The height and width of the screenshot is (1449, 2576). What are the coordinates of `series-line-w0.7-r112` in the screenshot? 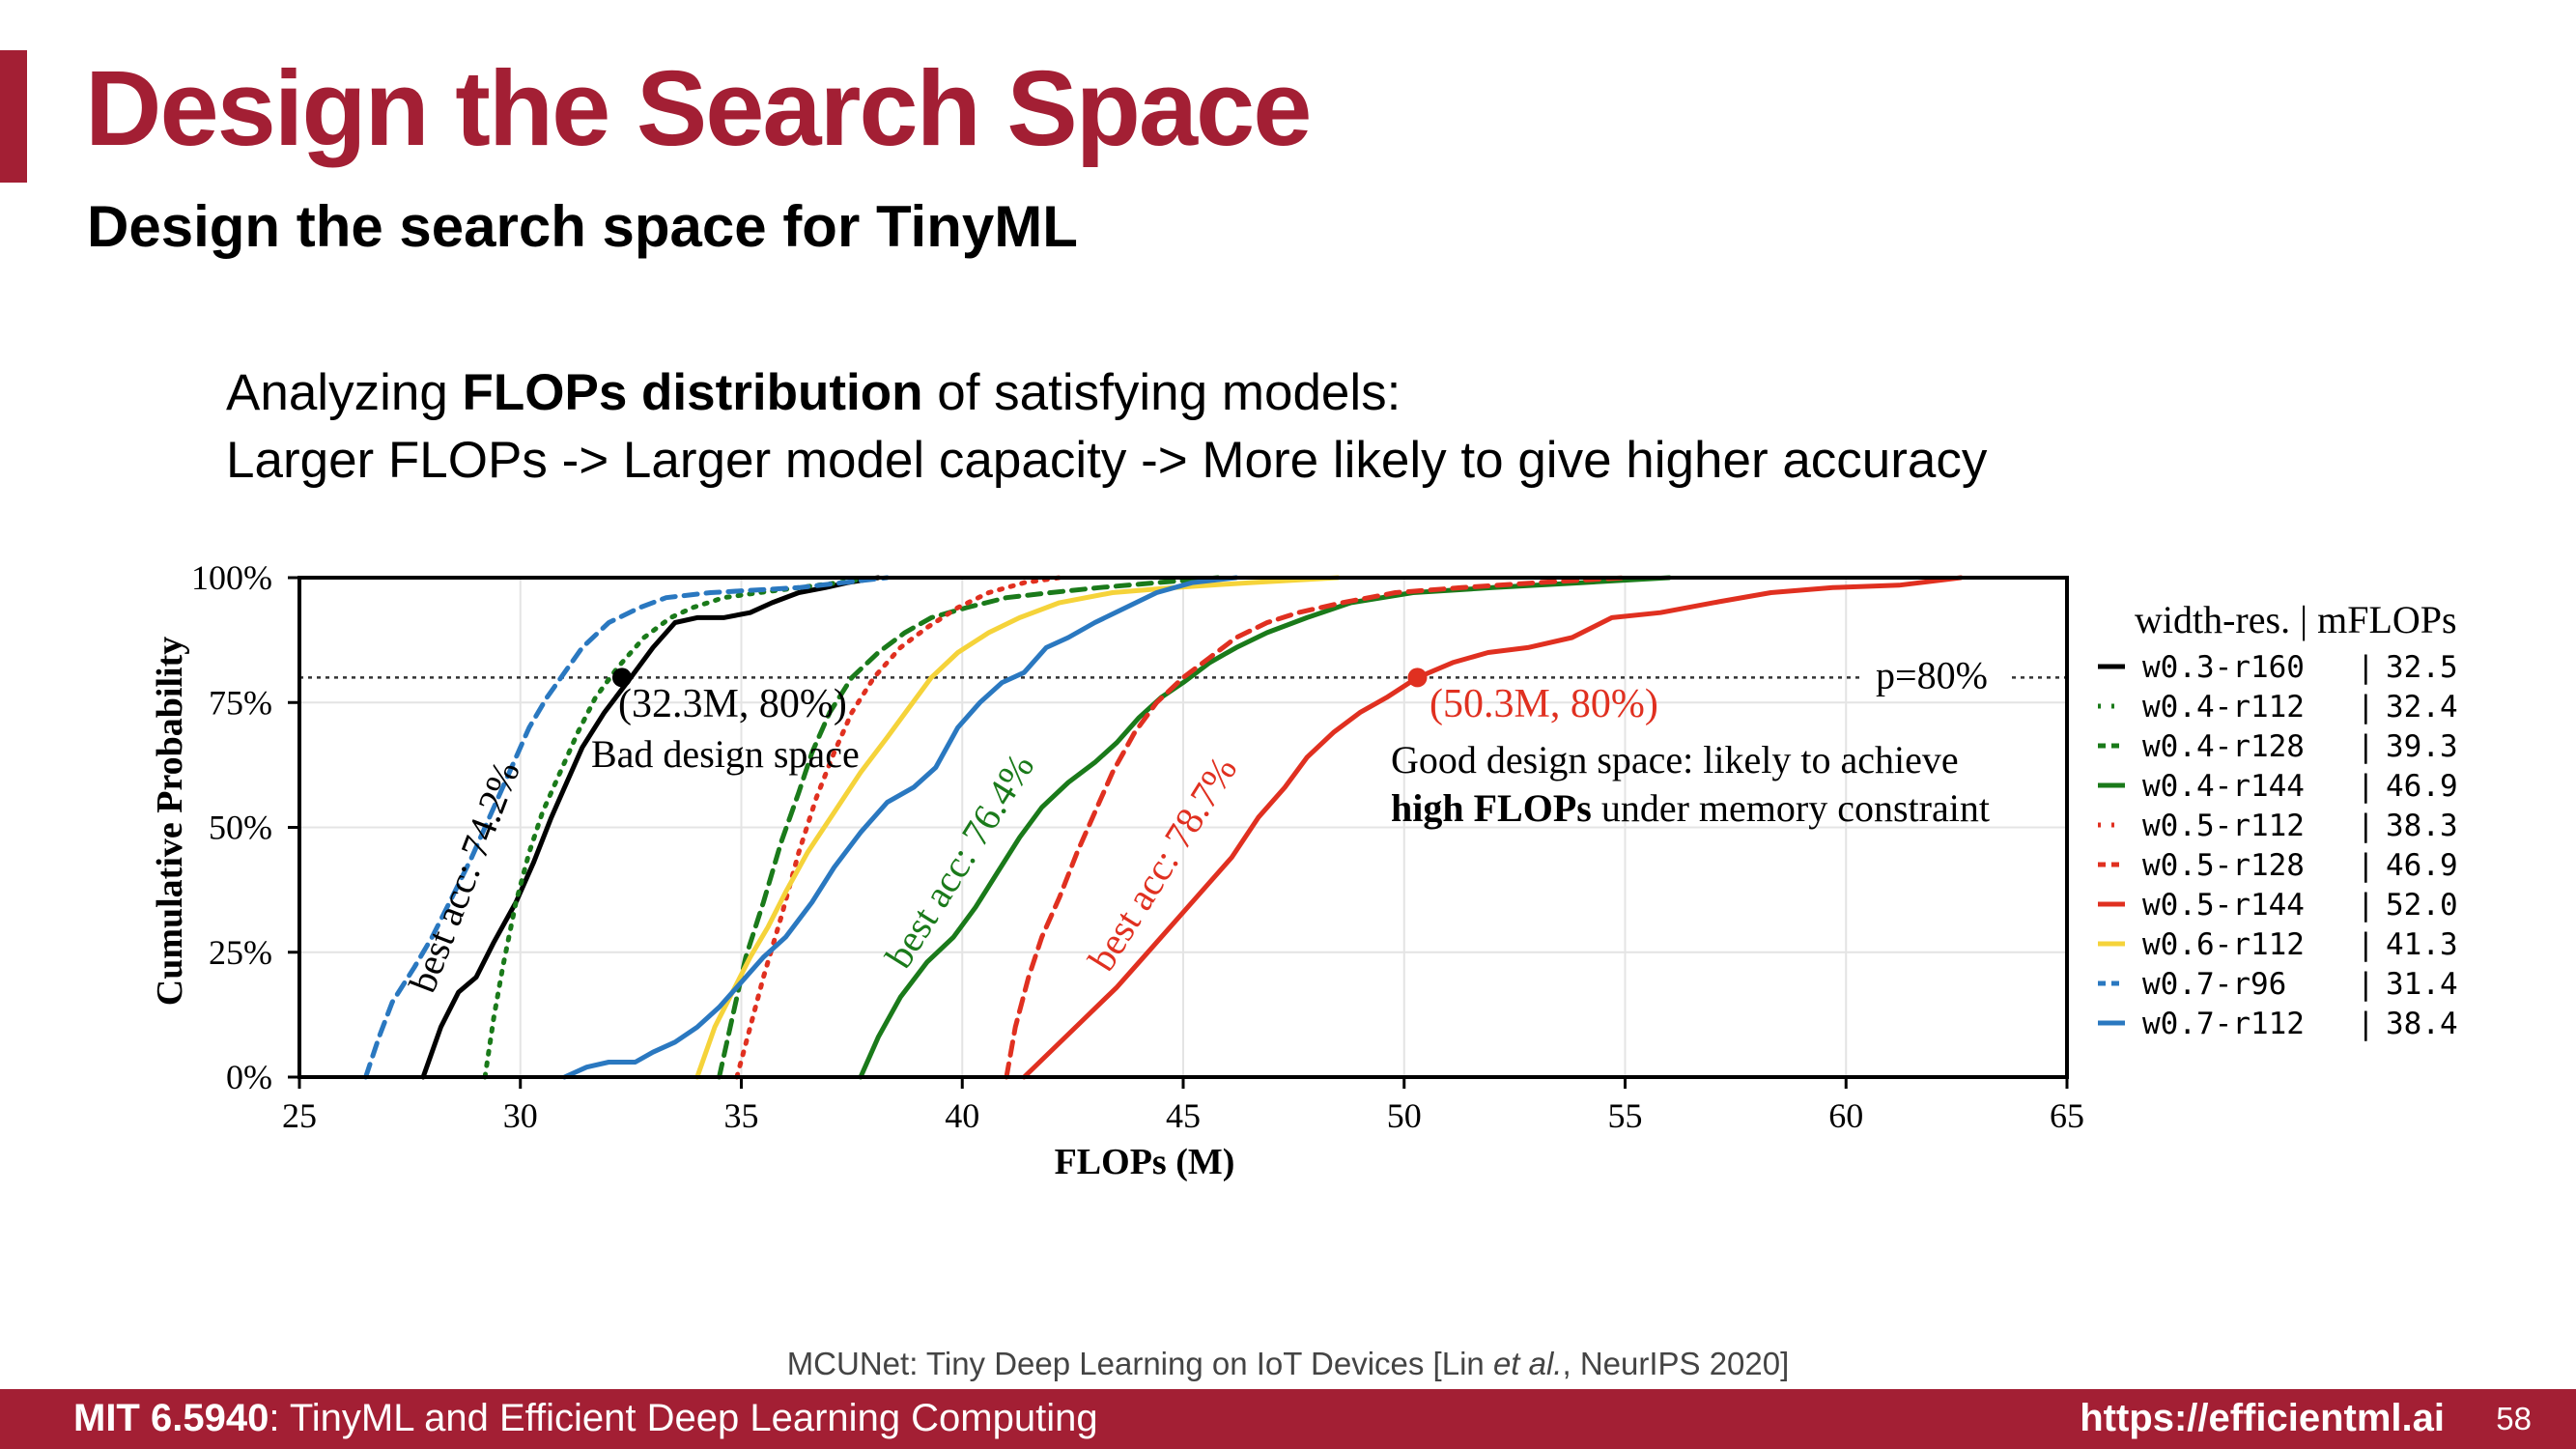 It's located at (900, 827).